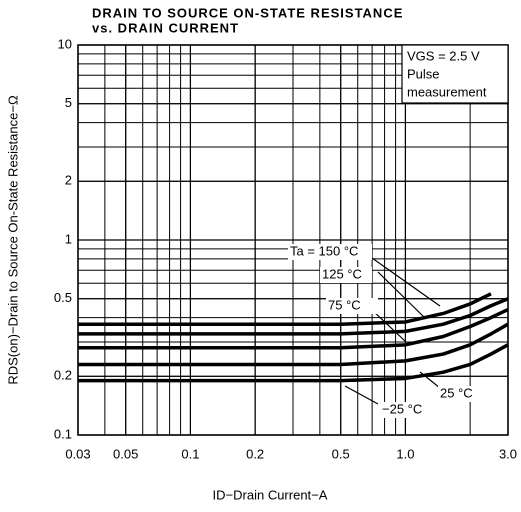  I want to click on x-tick-label: 0.1, so click(190, 453).